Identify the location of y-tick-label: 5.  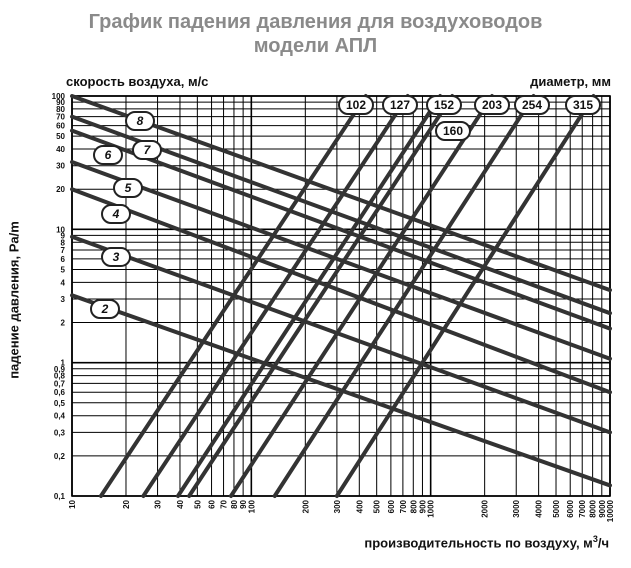
(63, 269).